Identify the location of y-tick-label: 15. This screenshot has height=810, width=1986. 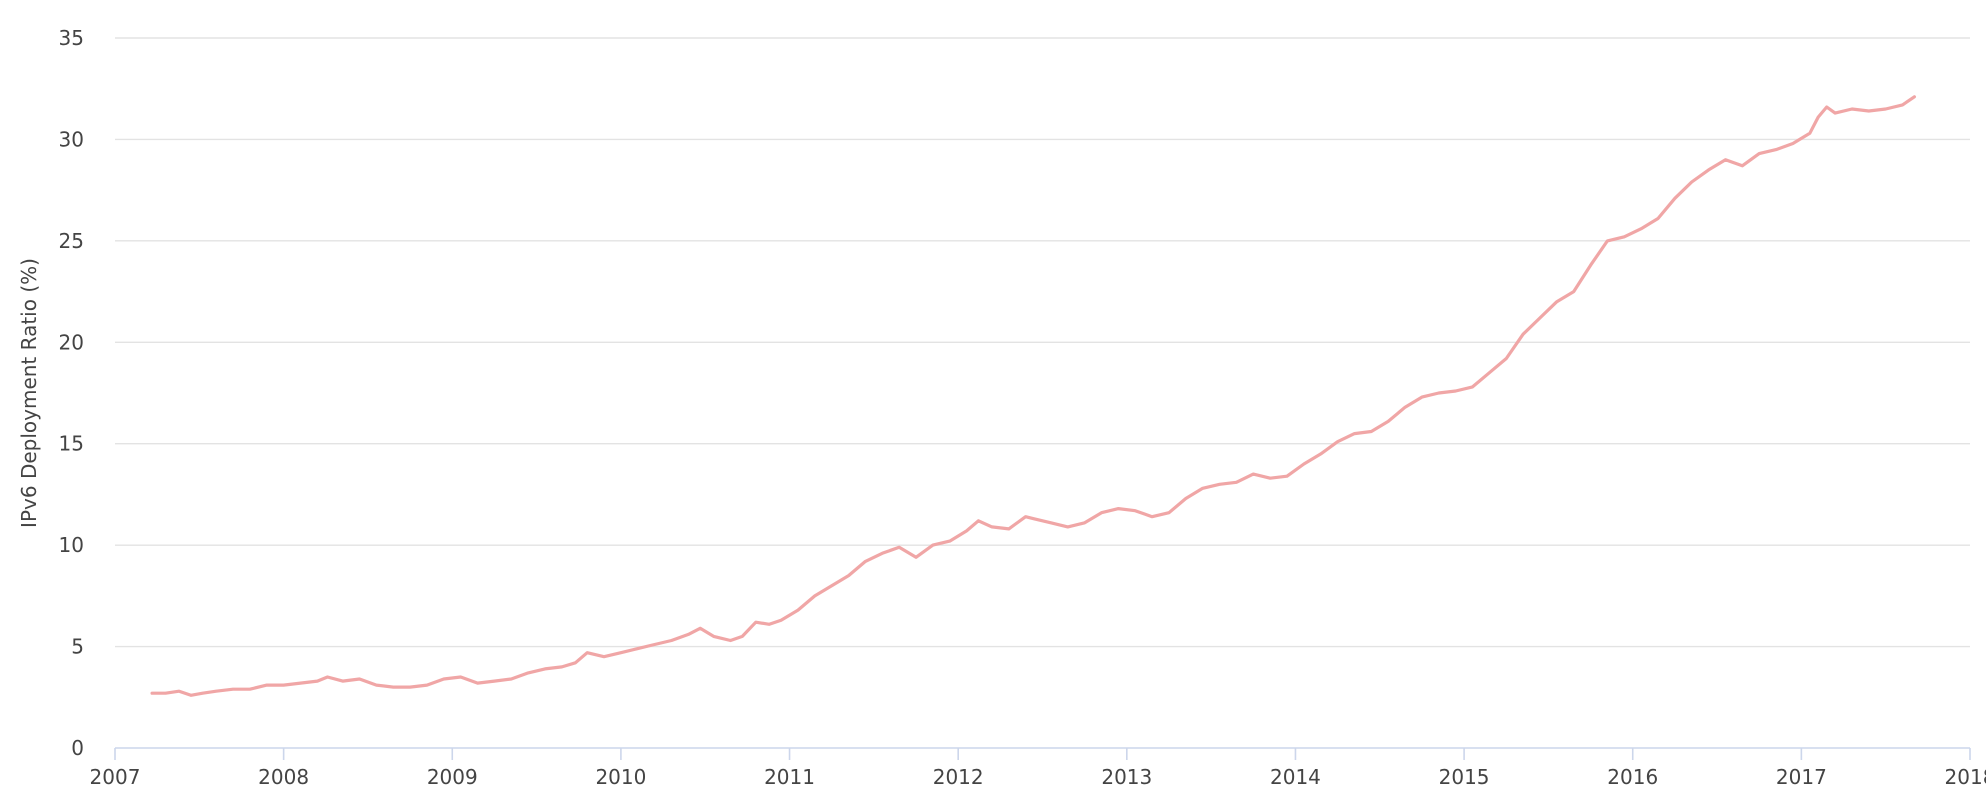
(71, 444).